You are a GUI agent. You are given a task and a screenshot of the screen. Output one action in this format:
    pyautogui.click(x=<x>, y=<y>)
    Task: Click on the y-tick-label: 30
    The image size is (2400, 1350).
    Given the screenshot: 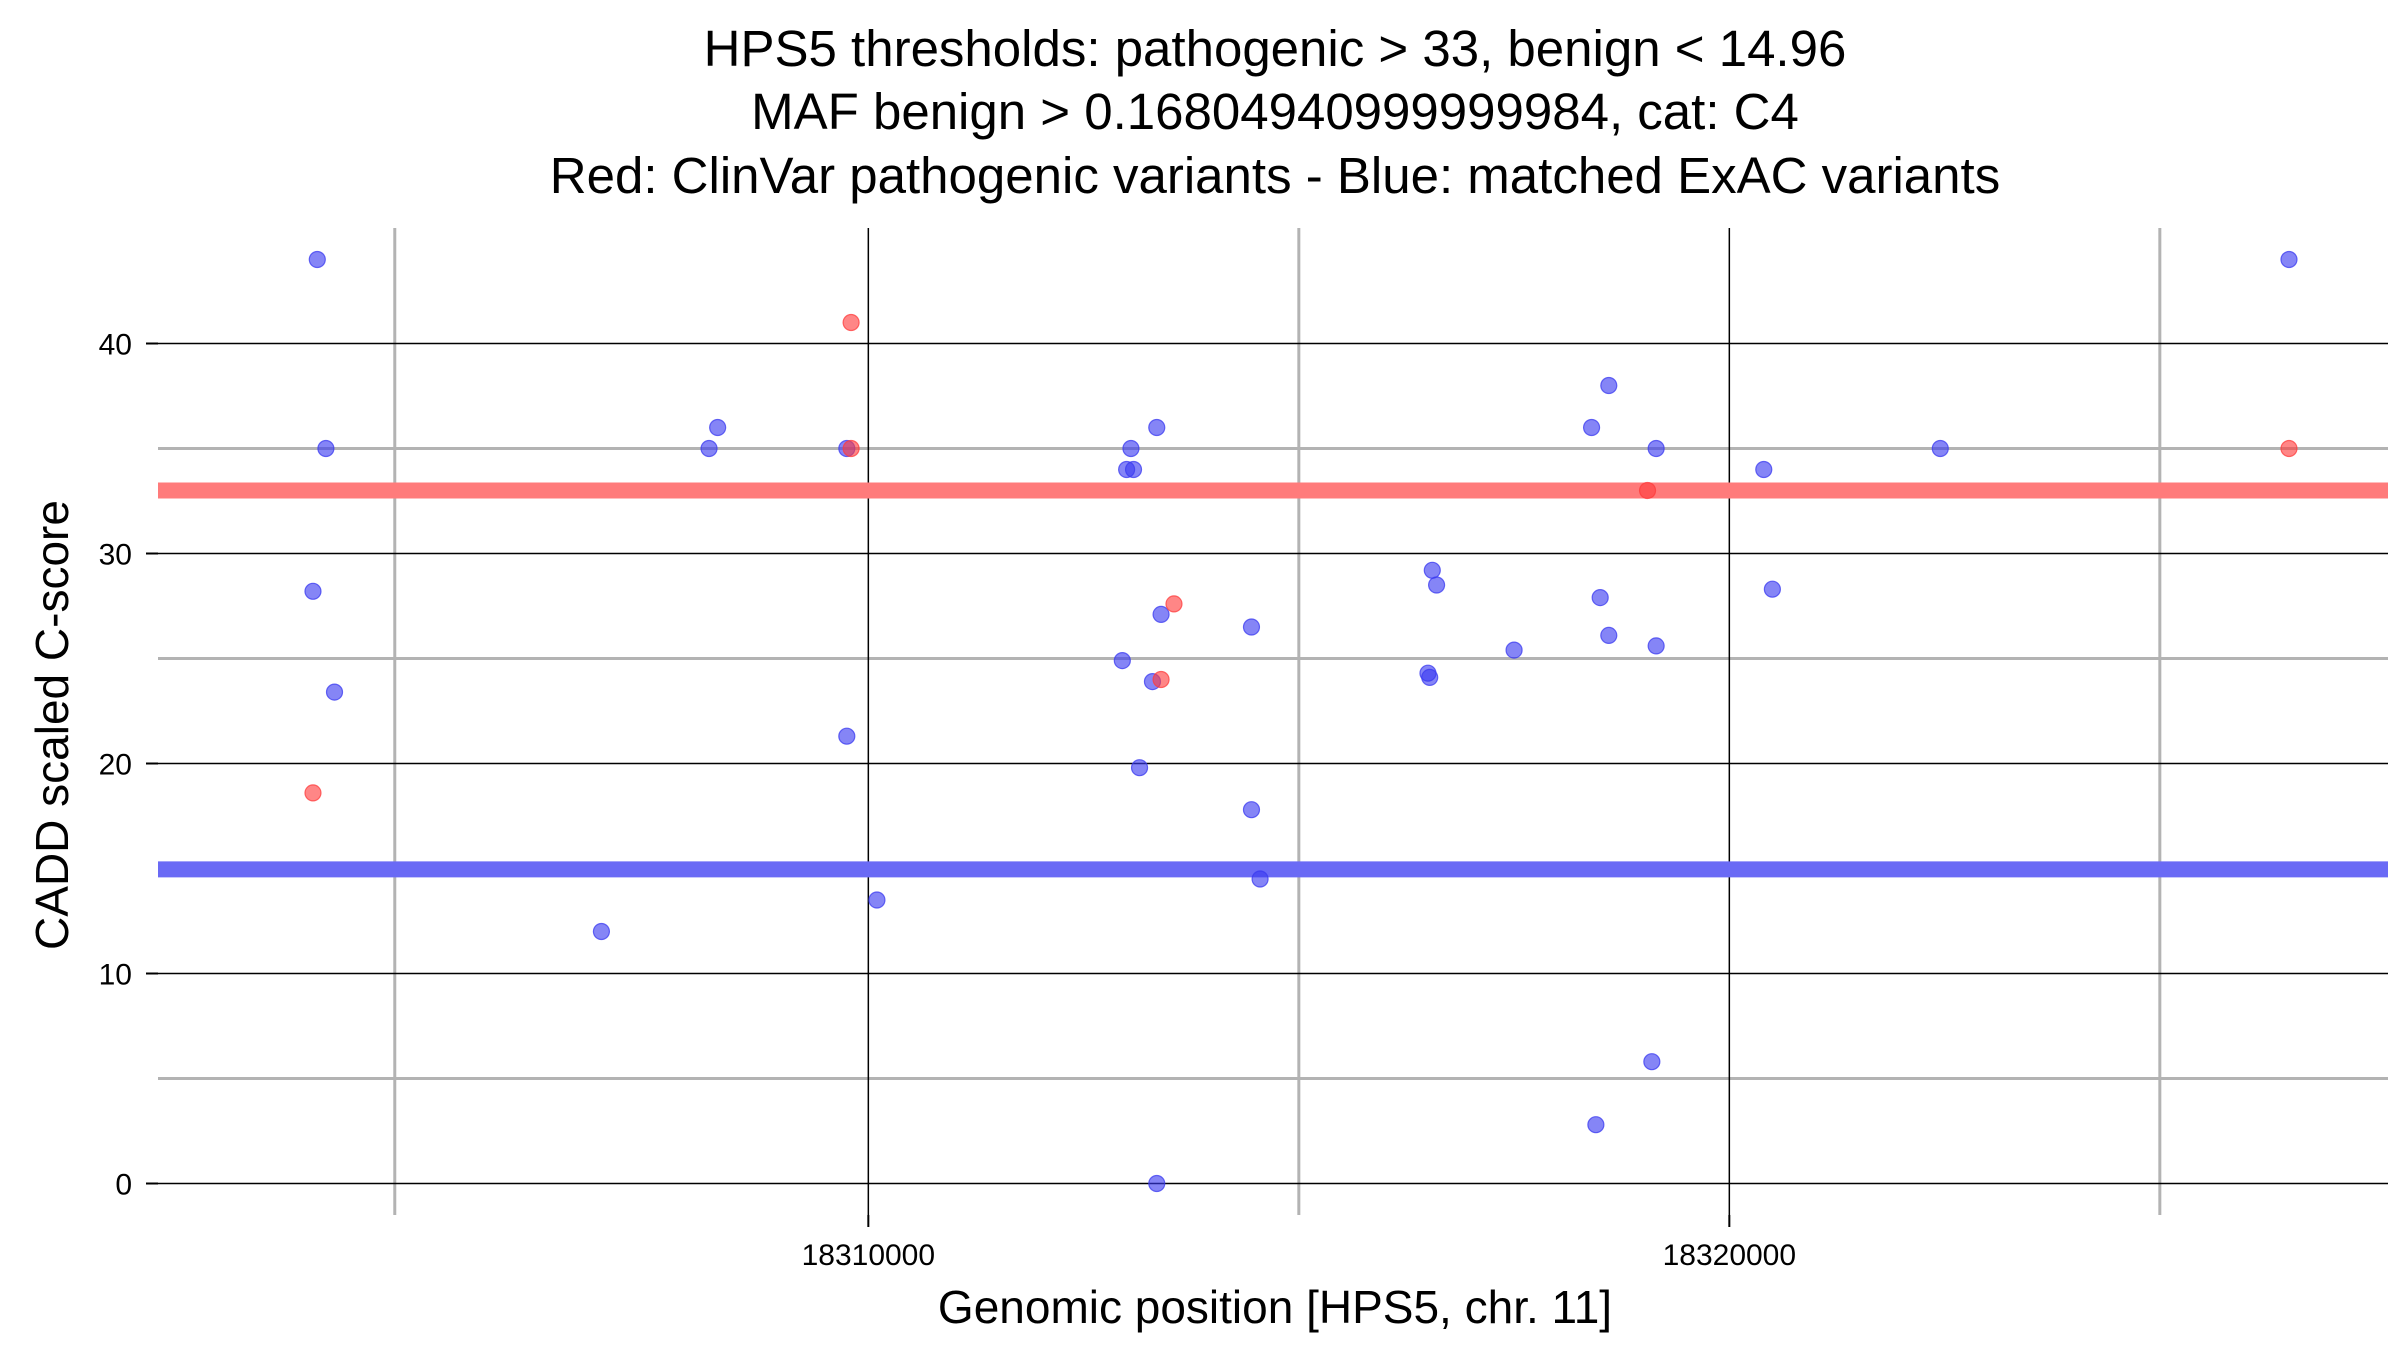 What is the action you would take?
    pyautogui.click(x=115, y=555)
    